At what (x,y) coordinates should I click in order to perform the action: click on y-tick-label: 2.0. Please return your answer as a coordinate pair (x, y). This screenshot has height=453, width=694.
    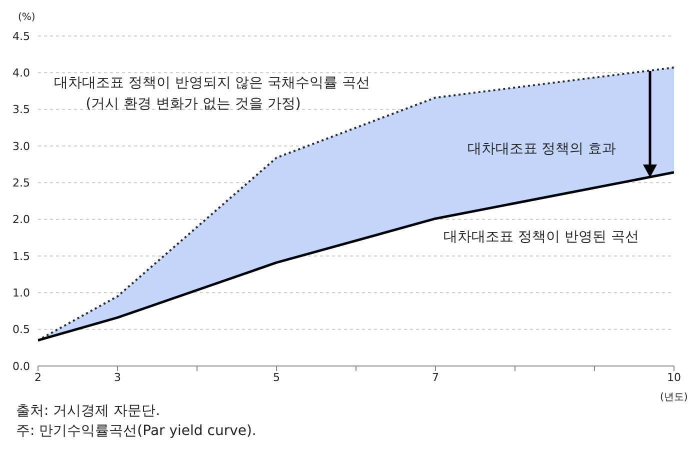
    Looking at the image, I should click on (21, 219).